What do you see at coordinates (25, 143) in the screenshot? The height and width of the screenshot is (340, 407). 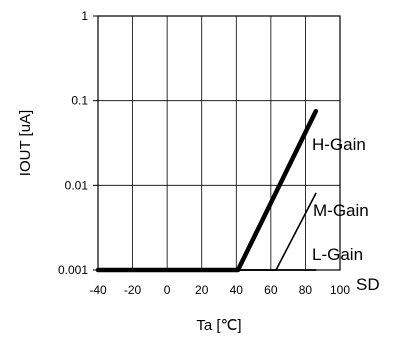 I see `y-axis-title: IOUT [uA]` at bounding box center [25, 143].